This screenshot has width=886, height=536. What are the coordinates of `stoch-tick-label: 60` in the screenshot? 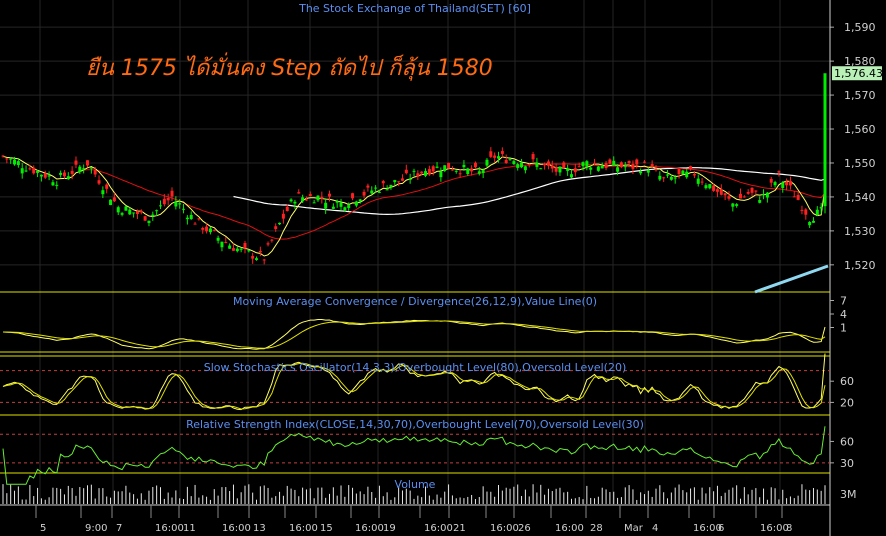 It's located at (847, 381).